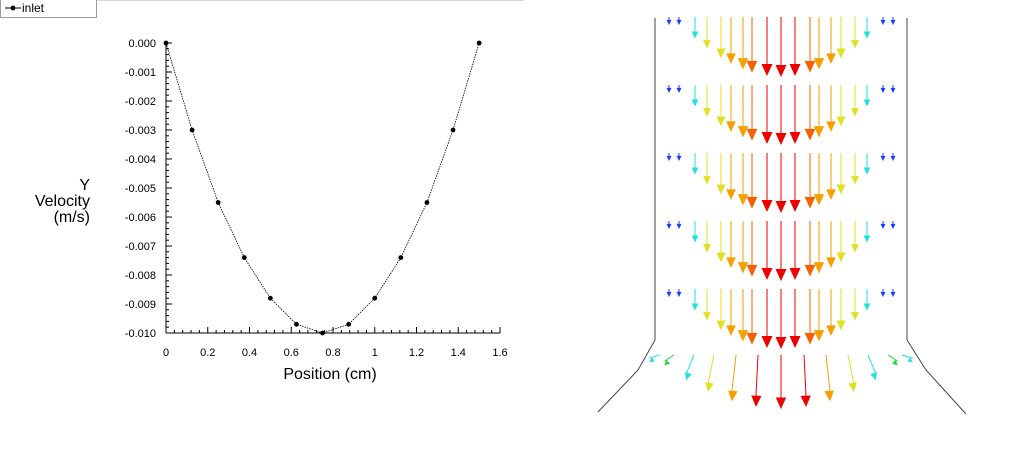 This screenshot has height=452, width=1024. Describe the element at coordinates (52, 202) in the screenshot. I see `y-axis-label: Y Velocity (m/s)` at that location.